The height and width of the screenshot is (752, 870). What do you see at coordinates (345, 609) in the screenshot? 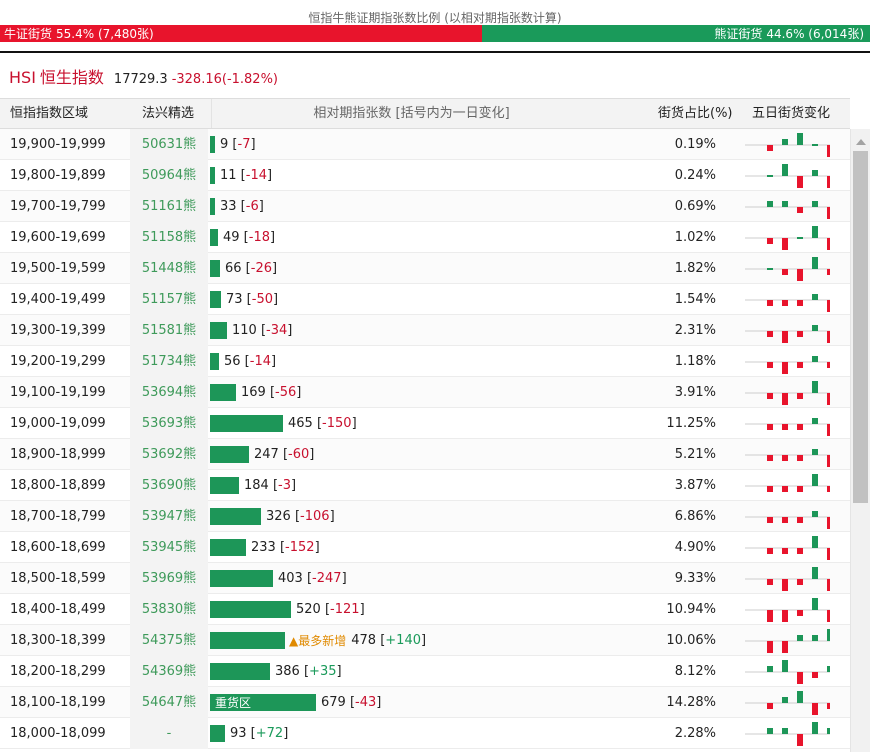
I see `daily-change: -121` at bounding box center [345, 609].